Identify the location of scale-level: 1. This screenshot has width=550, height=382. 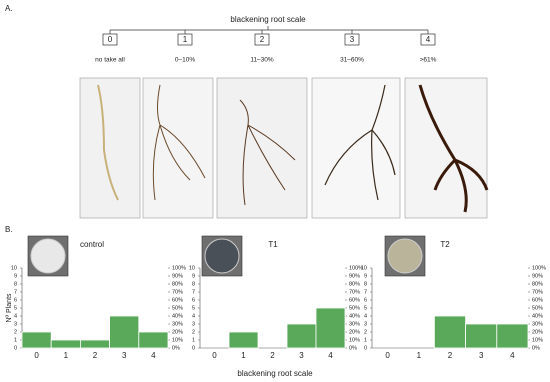
(185, 39).